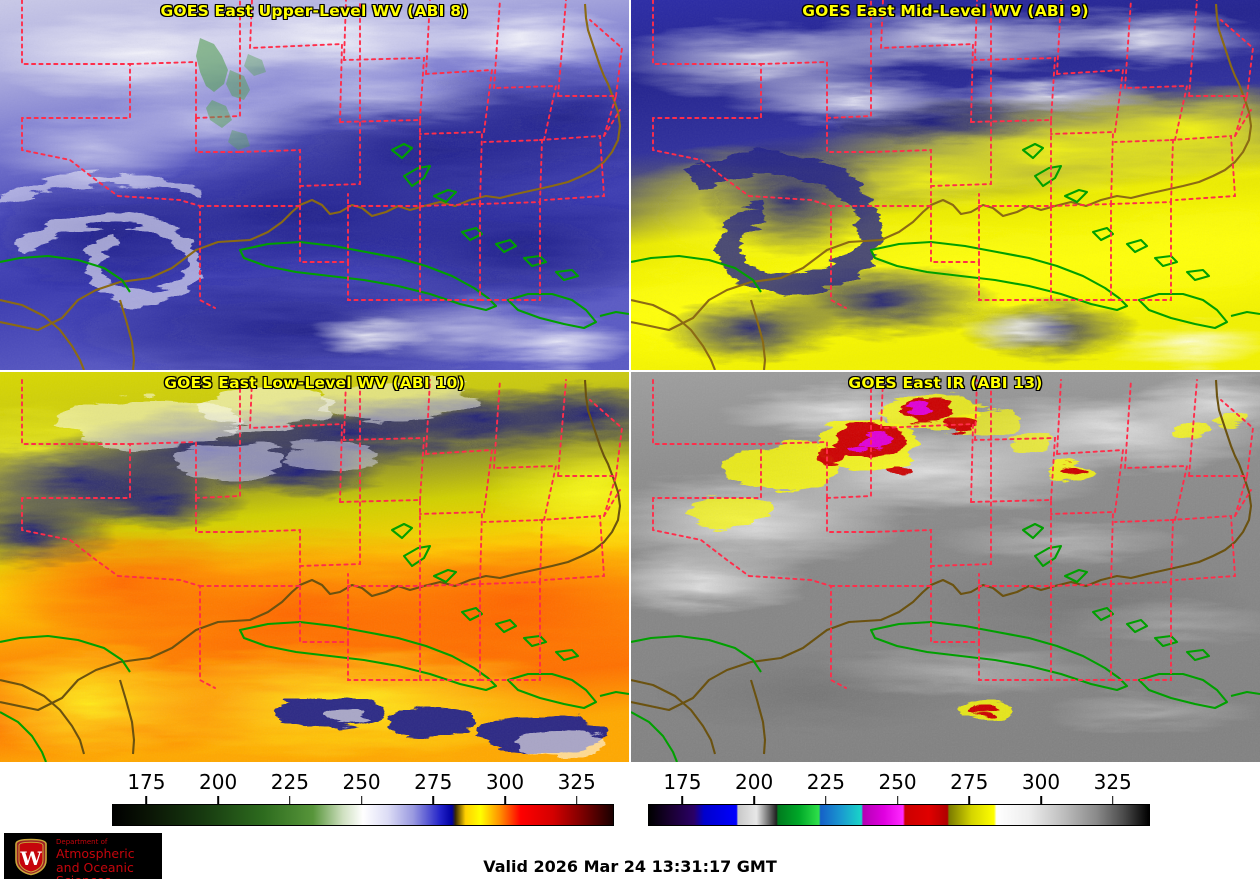 The image size is (1260, 882). What do you see at coordinates (314, 784) in the screenshot?
I see `colorbar-wv-ticklabels: 175 200 225 250 275 300 325` at bounding box center [314, 784].